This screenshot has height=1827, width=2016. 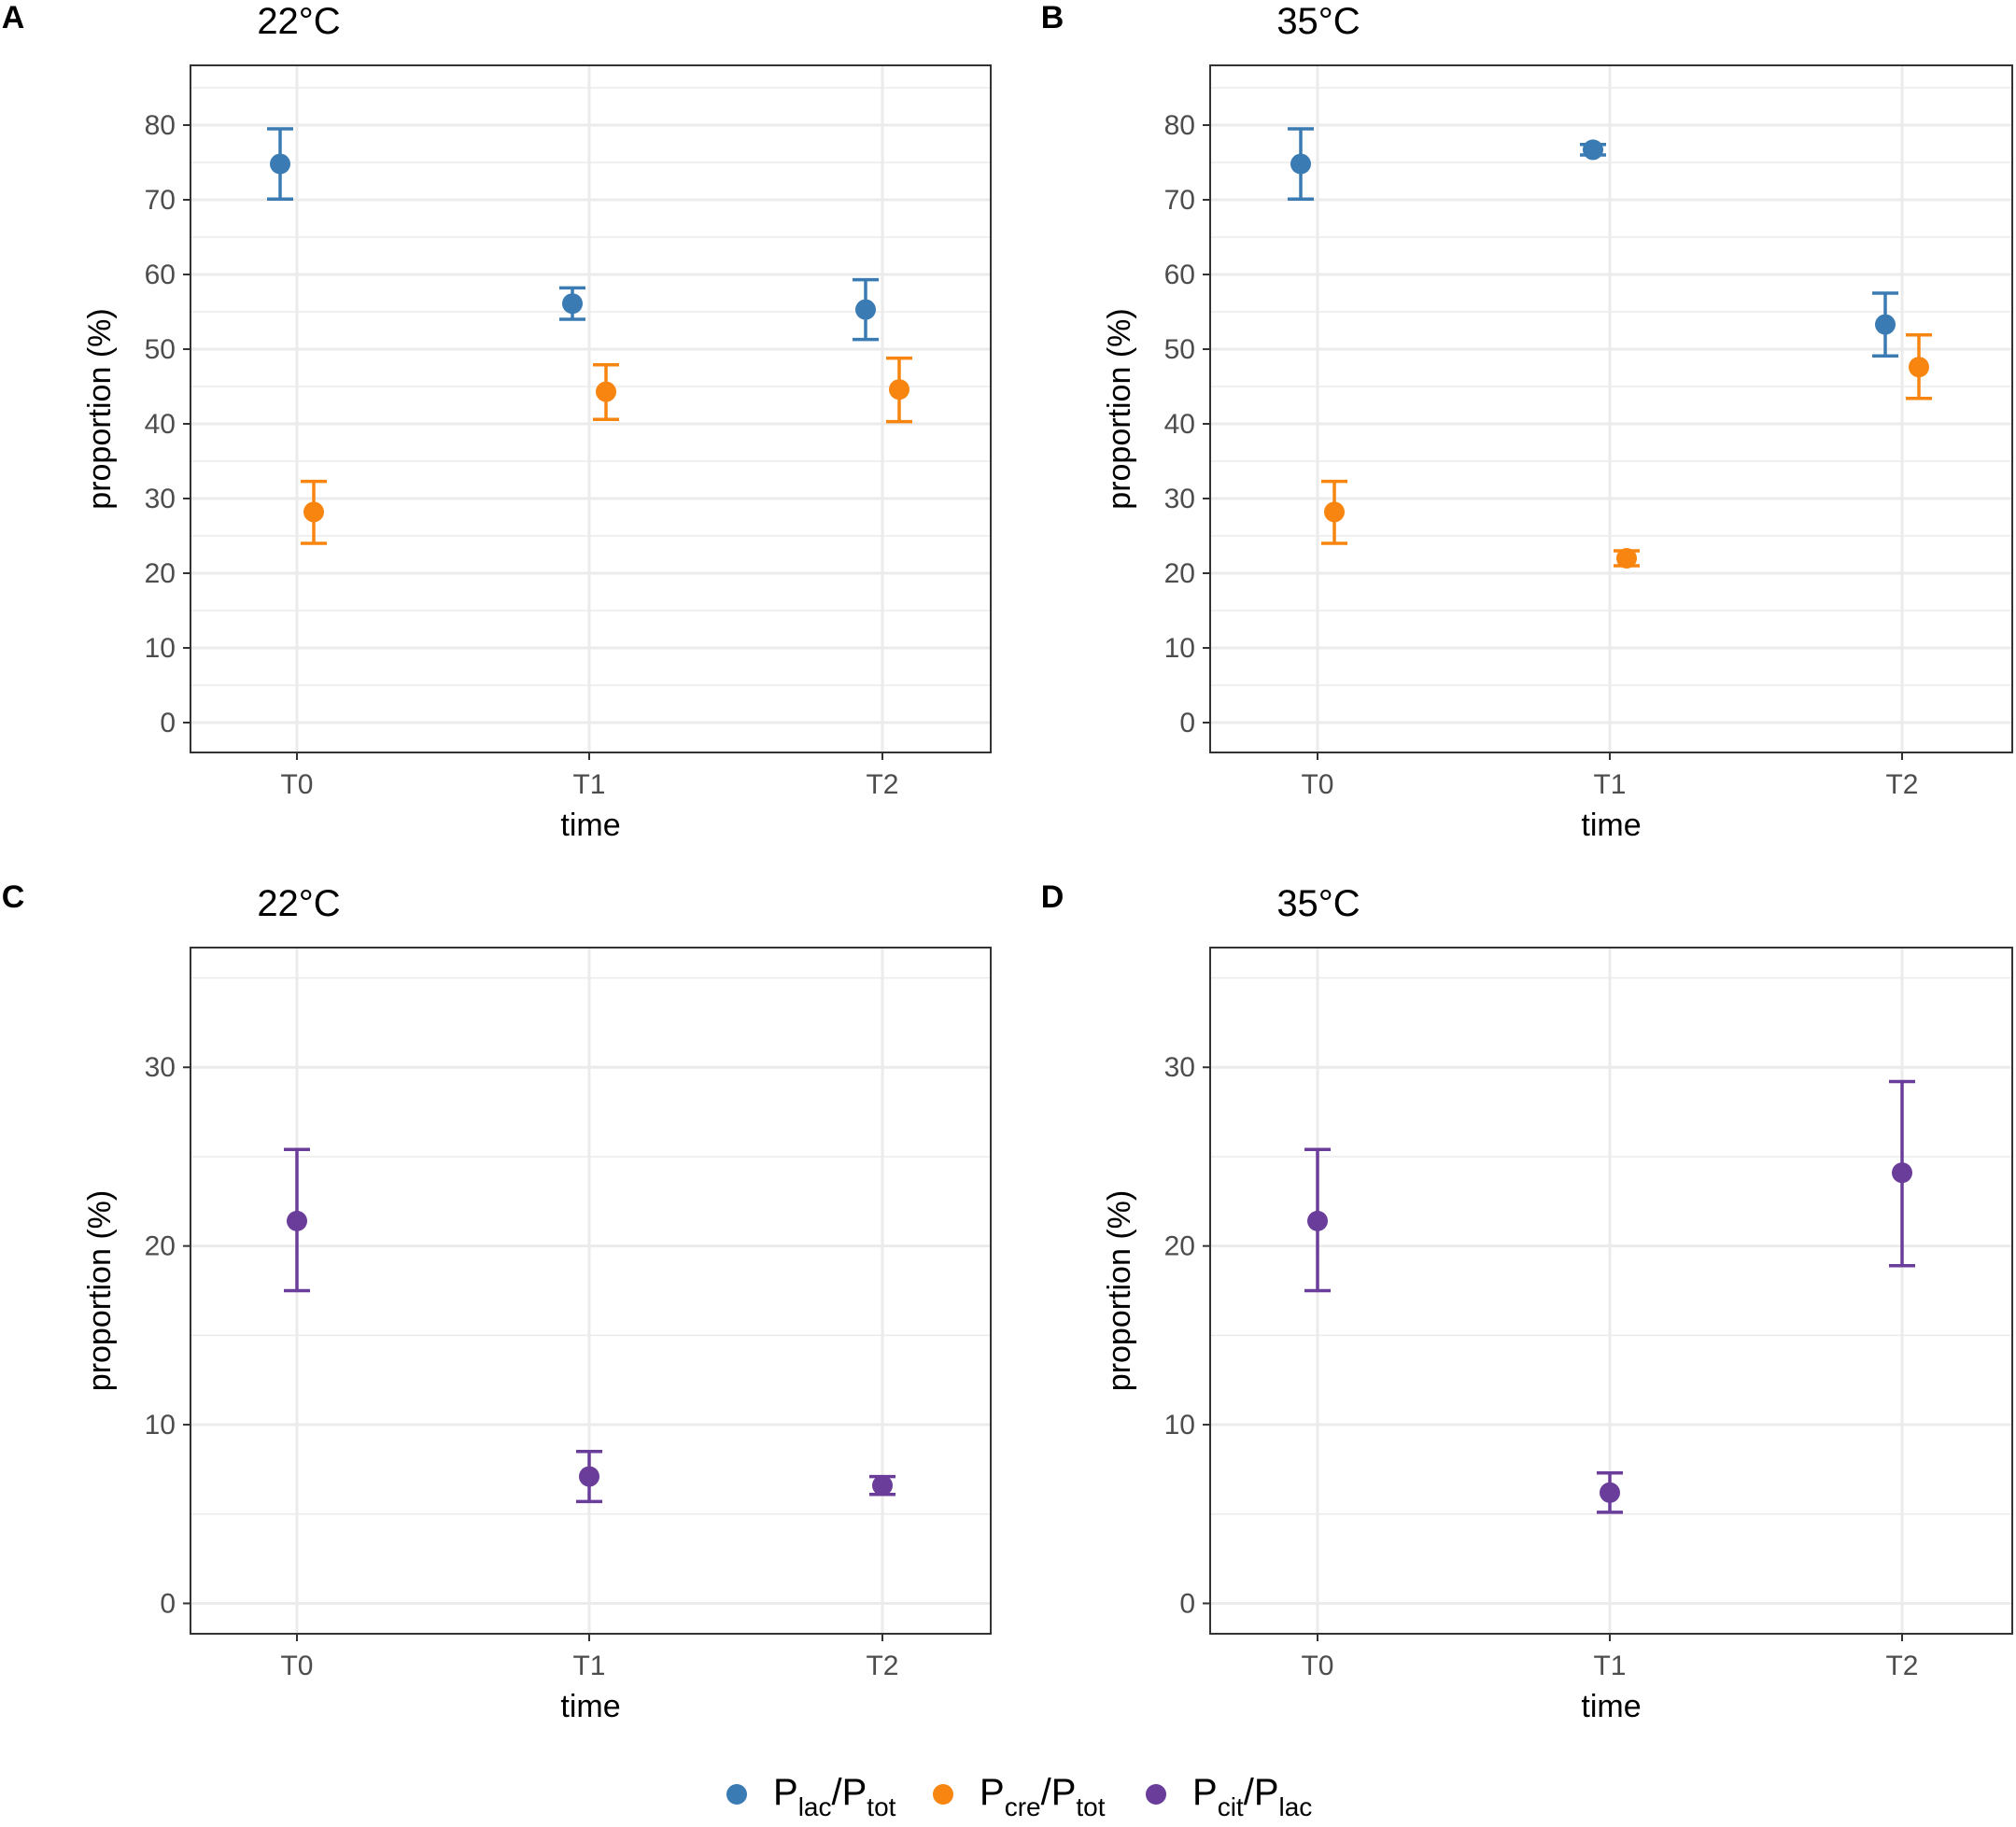 I want to click on legend-label: Plac/Ptot, so click(x=834, y=1796).